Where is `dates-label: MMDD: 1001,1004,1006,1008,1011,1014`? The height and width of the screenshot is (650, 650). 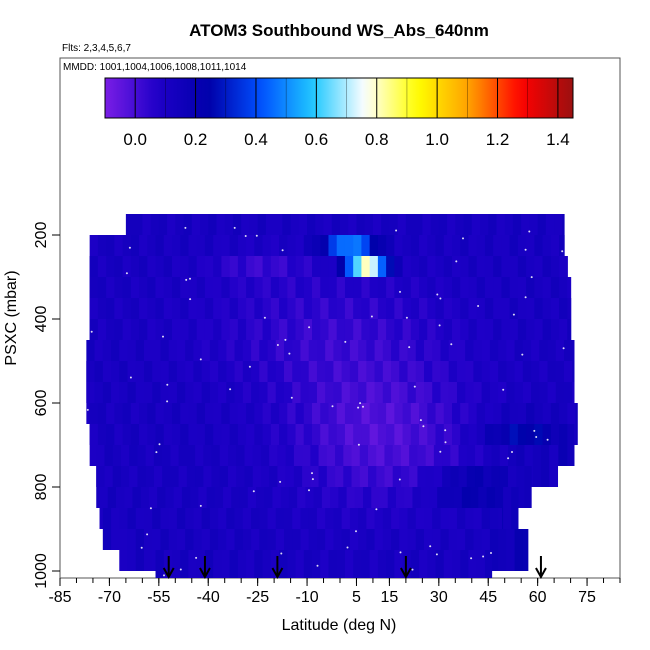 dates-label: MMDD: 1001,1004,1006,1008,1011,1014 is located at coordinates (155, 67).